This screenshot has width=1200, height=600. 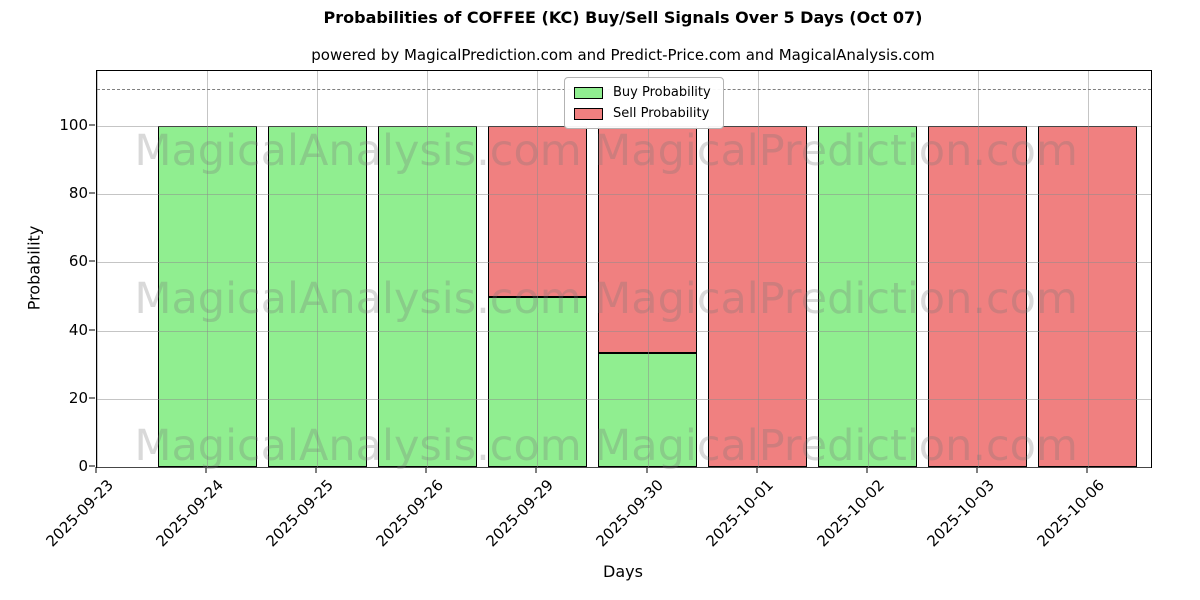 What do you see at coordinates (78, 397) in the screenshot?
I see `y-tick-label: 20` at bounding box center [78, 397].